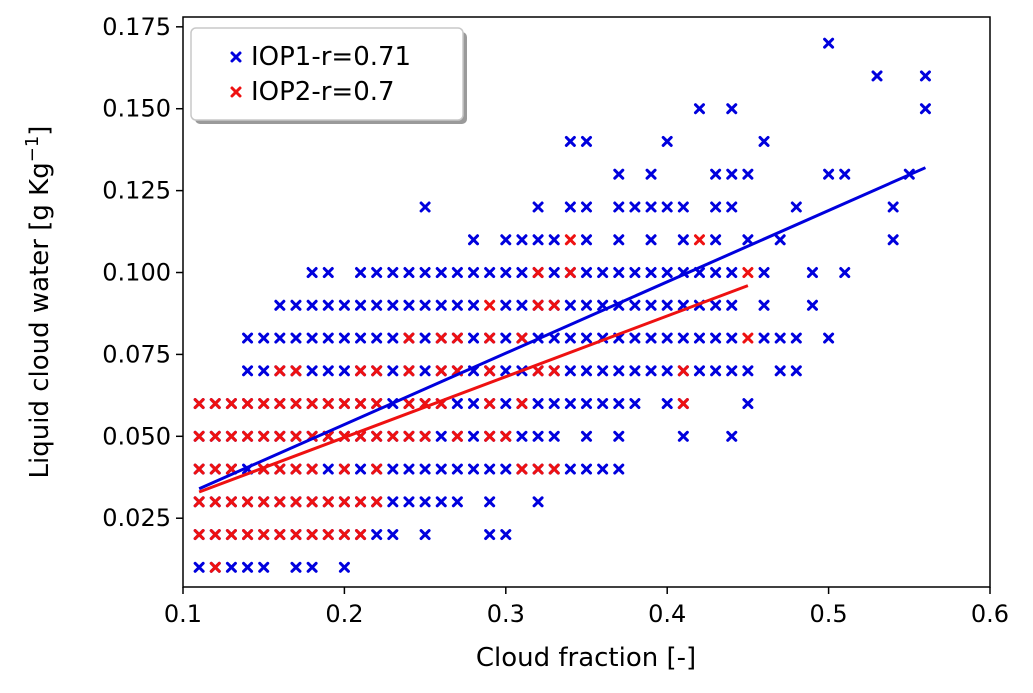 The height and width of the screenshot is (693, 1033). I want to click on x-tick-label: 0.4, so click(667, 614).